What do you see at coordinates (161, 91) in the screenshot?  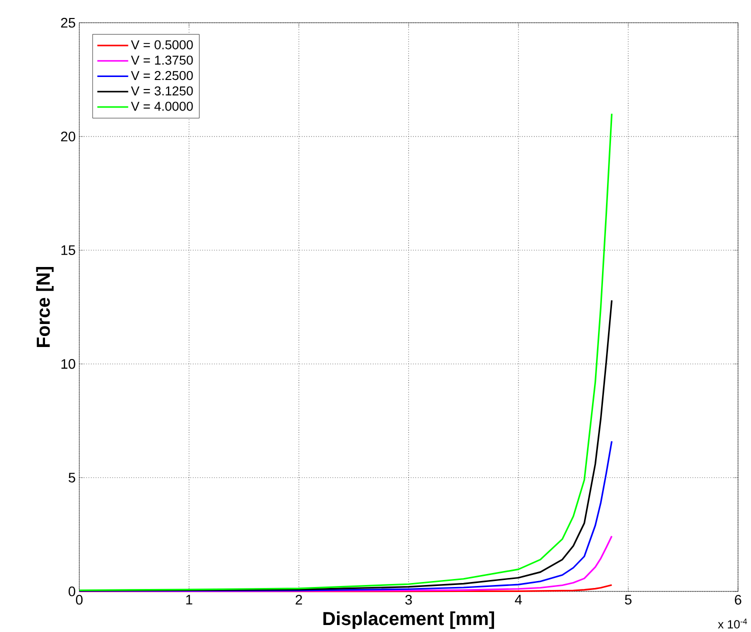 I see `legend-label: V = 3.1250` at bounding box center [161, 91].